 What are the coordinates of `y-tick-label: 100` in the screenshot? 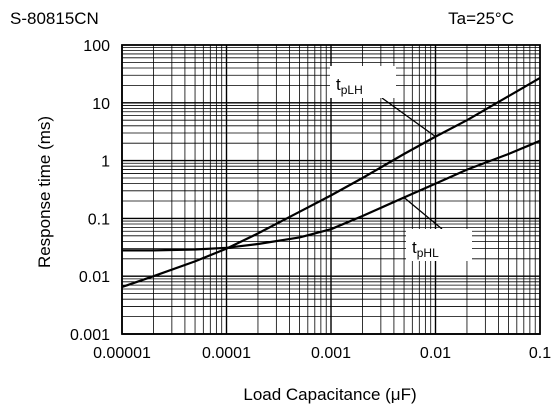 It's located at (96, 46).